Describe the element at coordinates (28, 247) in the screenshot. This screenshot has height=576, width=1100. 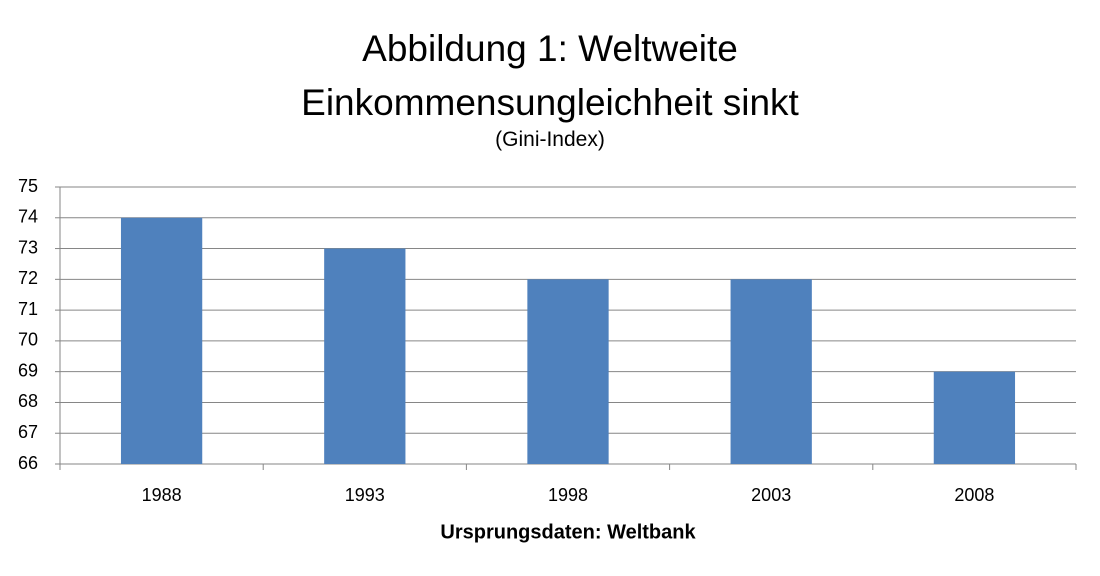
I see `y-tick-label: 73` at that location.